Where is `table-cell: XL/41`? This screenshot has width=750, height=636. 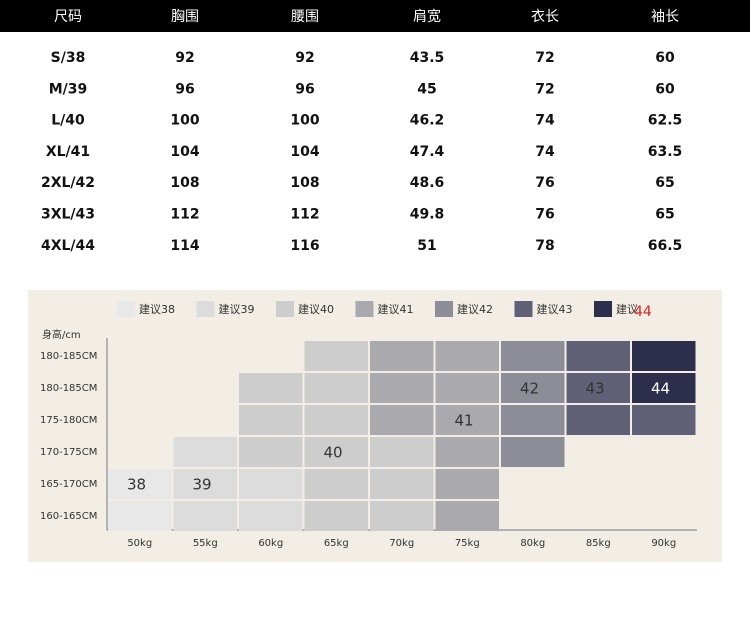 table-cell: XL/41 is located at coordinates (68, 152).